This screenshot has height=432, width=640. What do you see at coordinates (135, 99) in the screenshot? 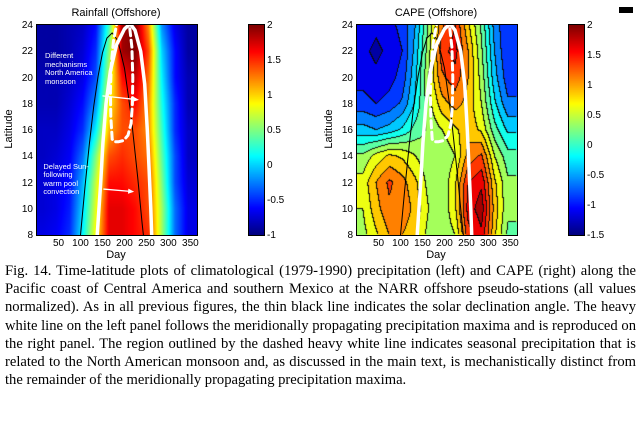
I see `annotation-arrow-0-head` at bounding box center [135, 99].